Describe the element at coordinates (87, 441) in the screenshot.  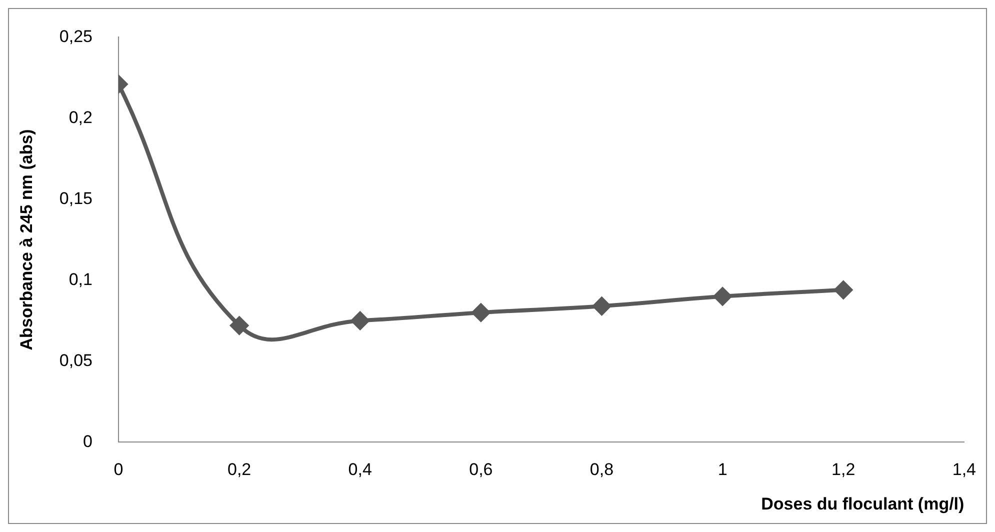
I see `y-tick-label: 0` at that location.